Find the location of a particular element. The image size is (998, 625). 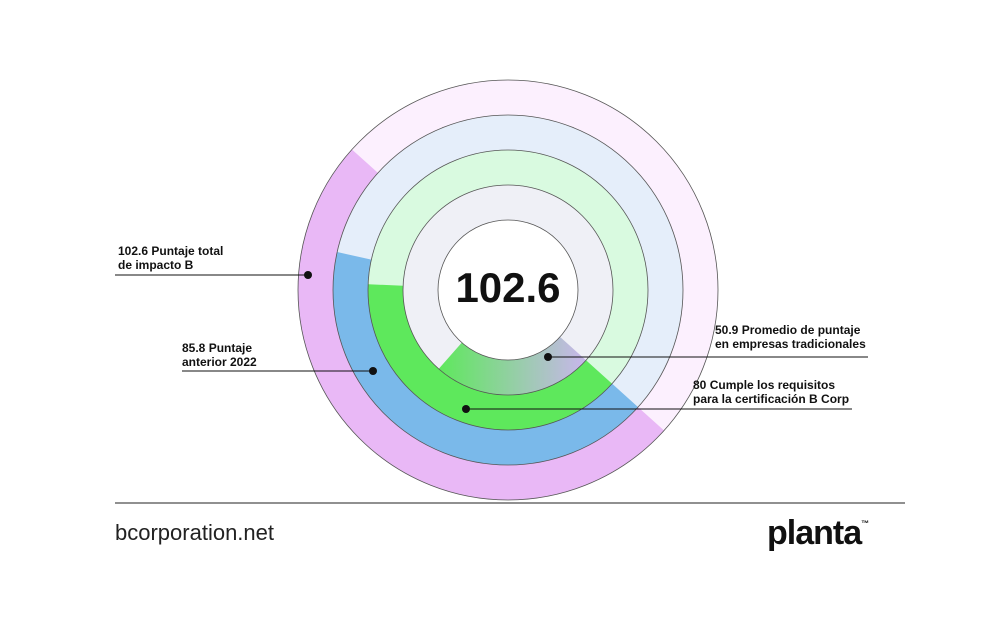

ring-outline is located at coordinates (508, 290).